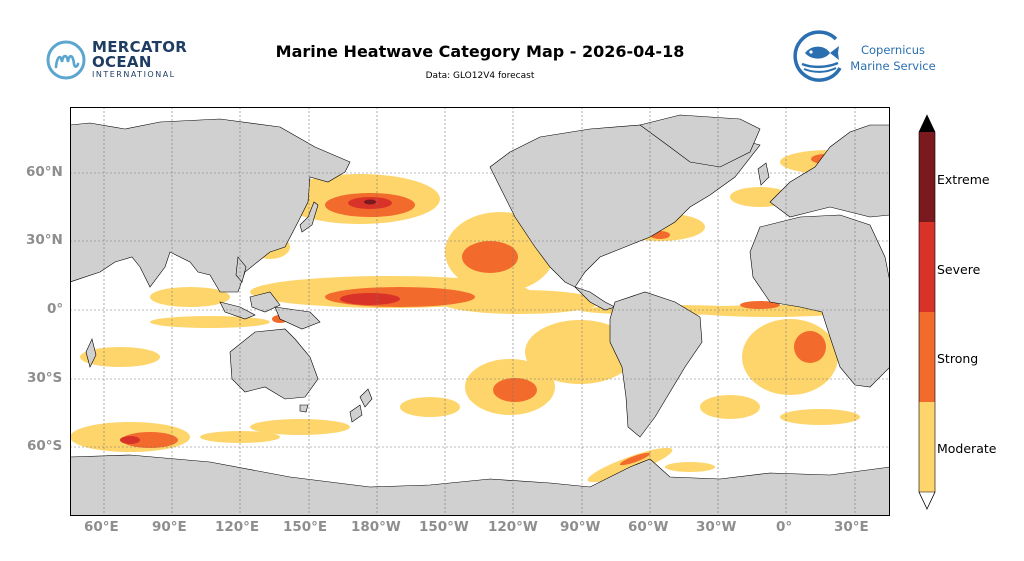  I want to click on mercator-ocean-logo: MERCATOR OCEAN INTERNATIONAL, so click(131, 61).